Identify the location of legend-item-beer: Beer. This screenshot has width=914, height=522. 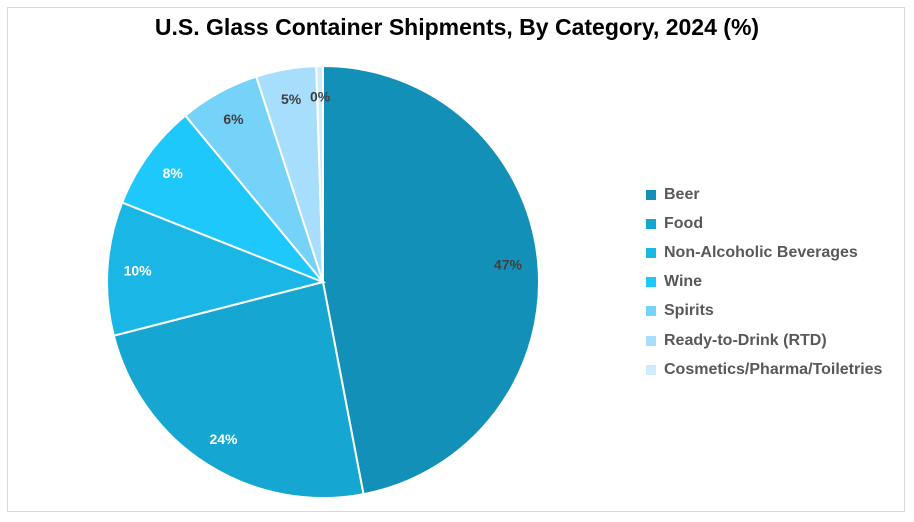
(777, 194).